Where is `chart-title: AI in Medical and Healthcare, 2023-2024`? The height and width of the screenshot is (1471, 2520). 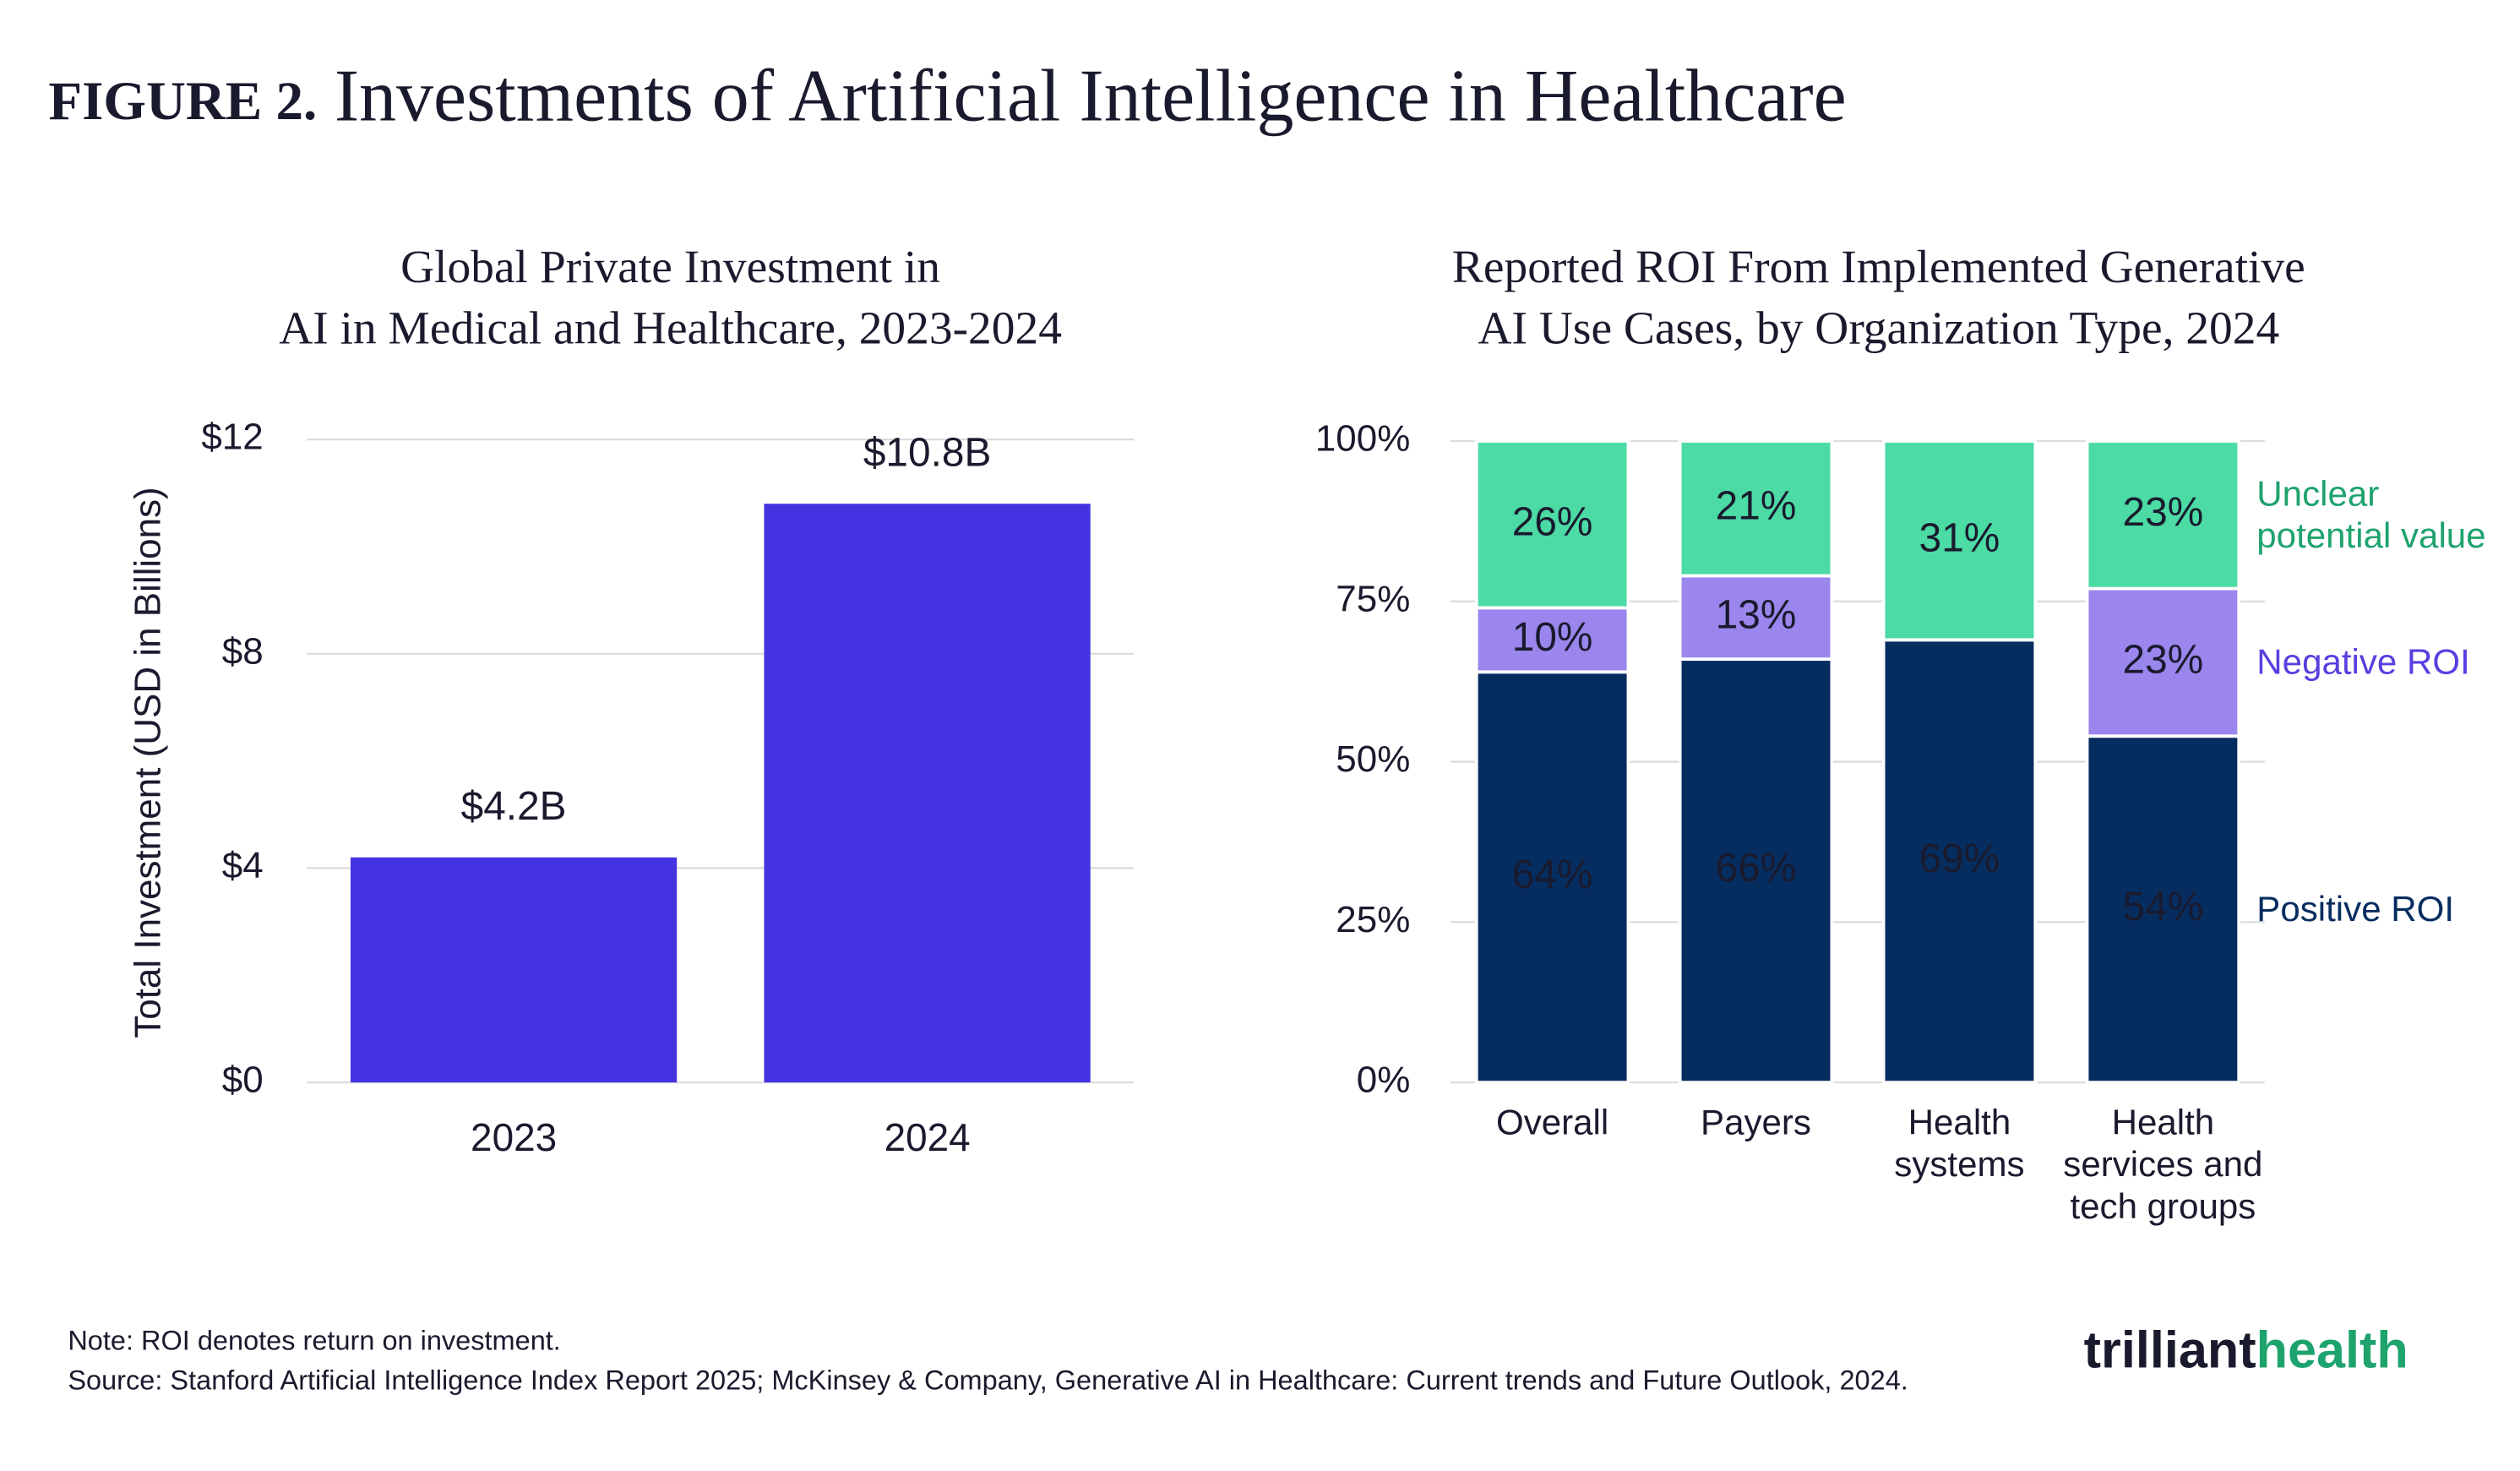
chart-title: AI in Medical and Healthcare, 2023-2024 is located at coordinates (671, 328).